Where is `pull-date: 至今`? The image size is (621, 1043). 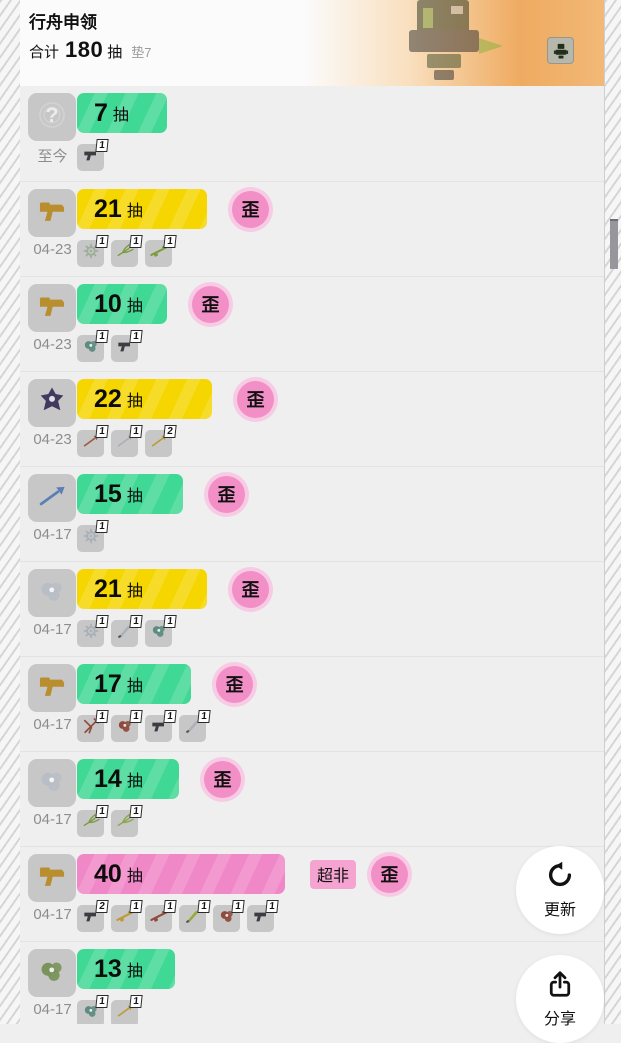 pull-date: 至今 is located at coordinates (52, 156).